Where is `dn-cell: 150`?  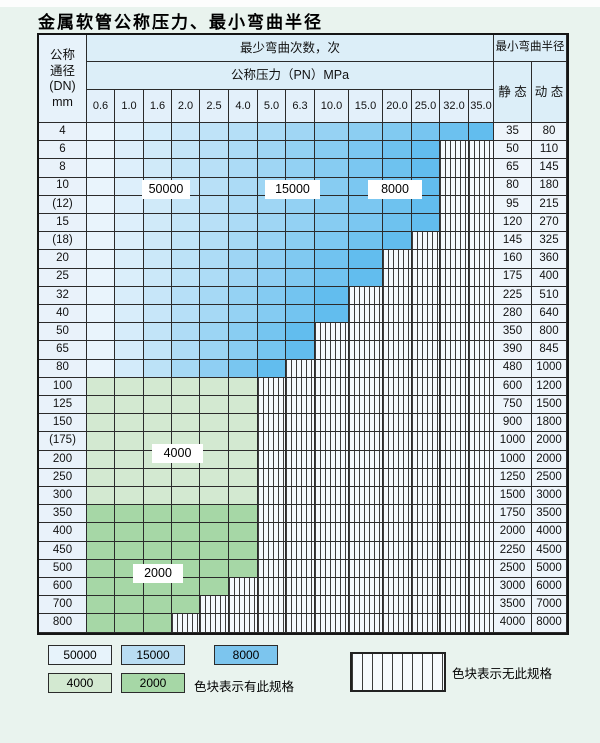
dn-cell: 150 is located at coordinates (63, 423).